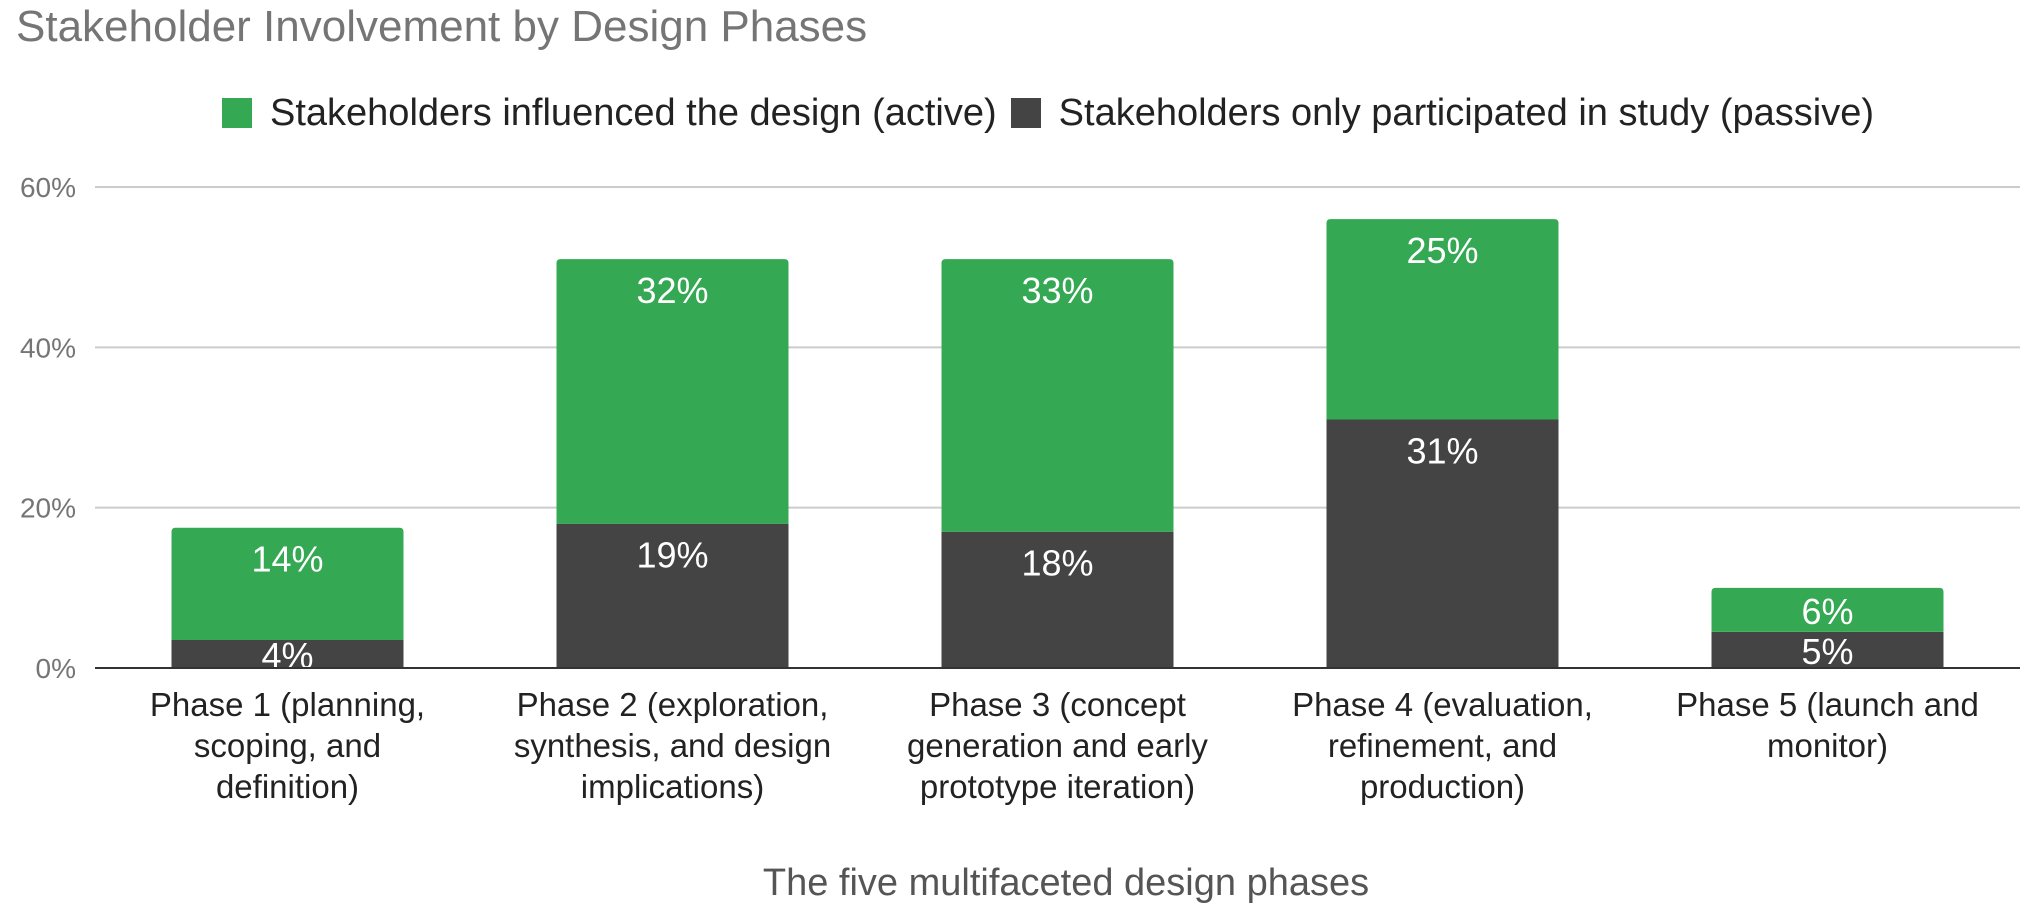  What do you see at coordinates (1442, 450) in the screenshot?
I see `data-label: 31%` at bounding box center [1442, 450].